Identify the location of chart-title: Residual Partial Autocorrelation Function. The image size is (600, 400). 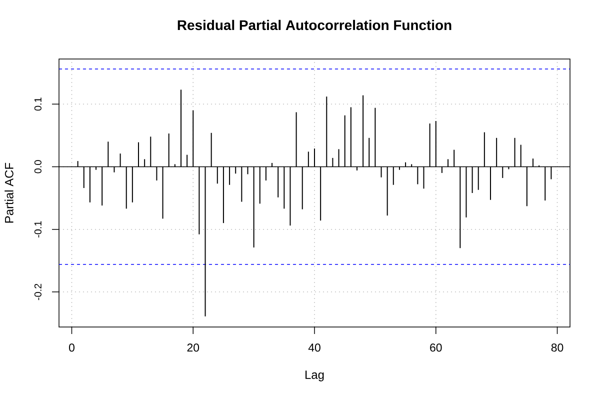
(315, 25).